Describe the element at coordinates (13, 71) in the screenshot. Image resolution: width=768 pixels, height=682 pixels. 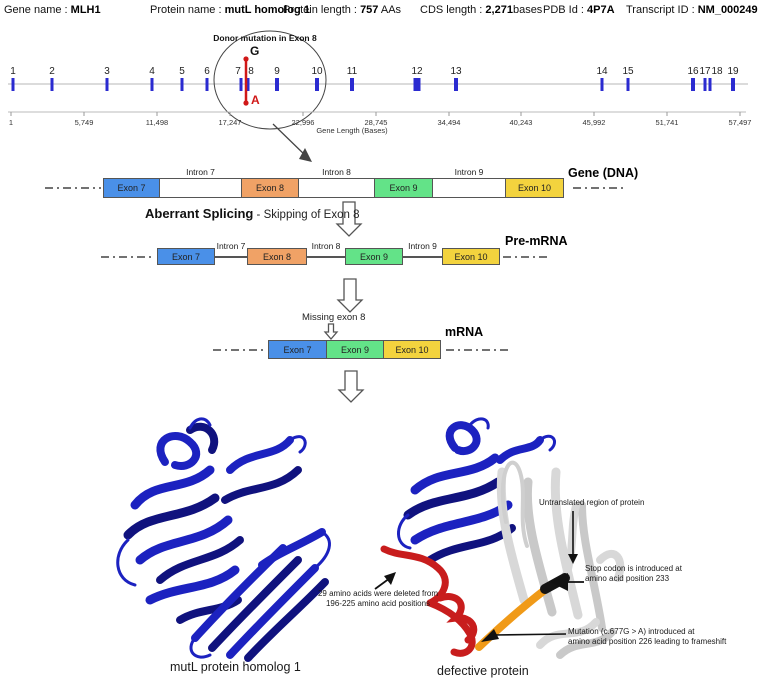
I see `exon-number-1: 1` at that location.